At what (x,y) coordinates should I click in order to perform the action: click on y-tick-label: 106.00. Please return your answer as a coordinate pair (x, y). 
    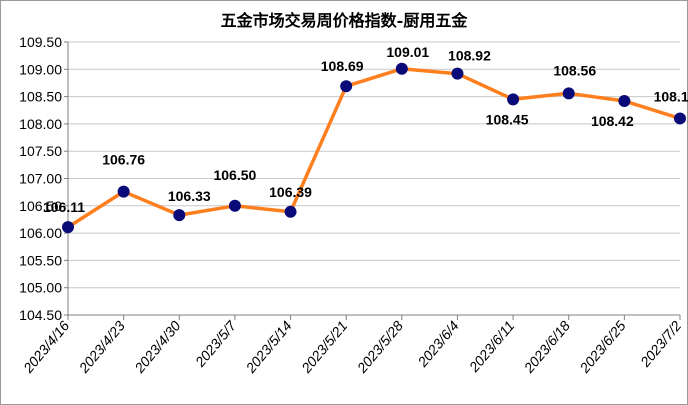
    Looking at the image, I should click on (40, 233).